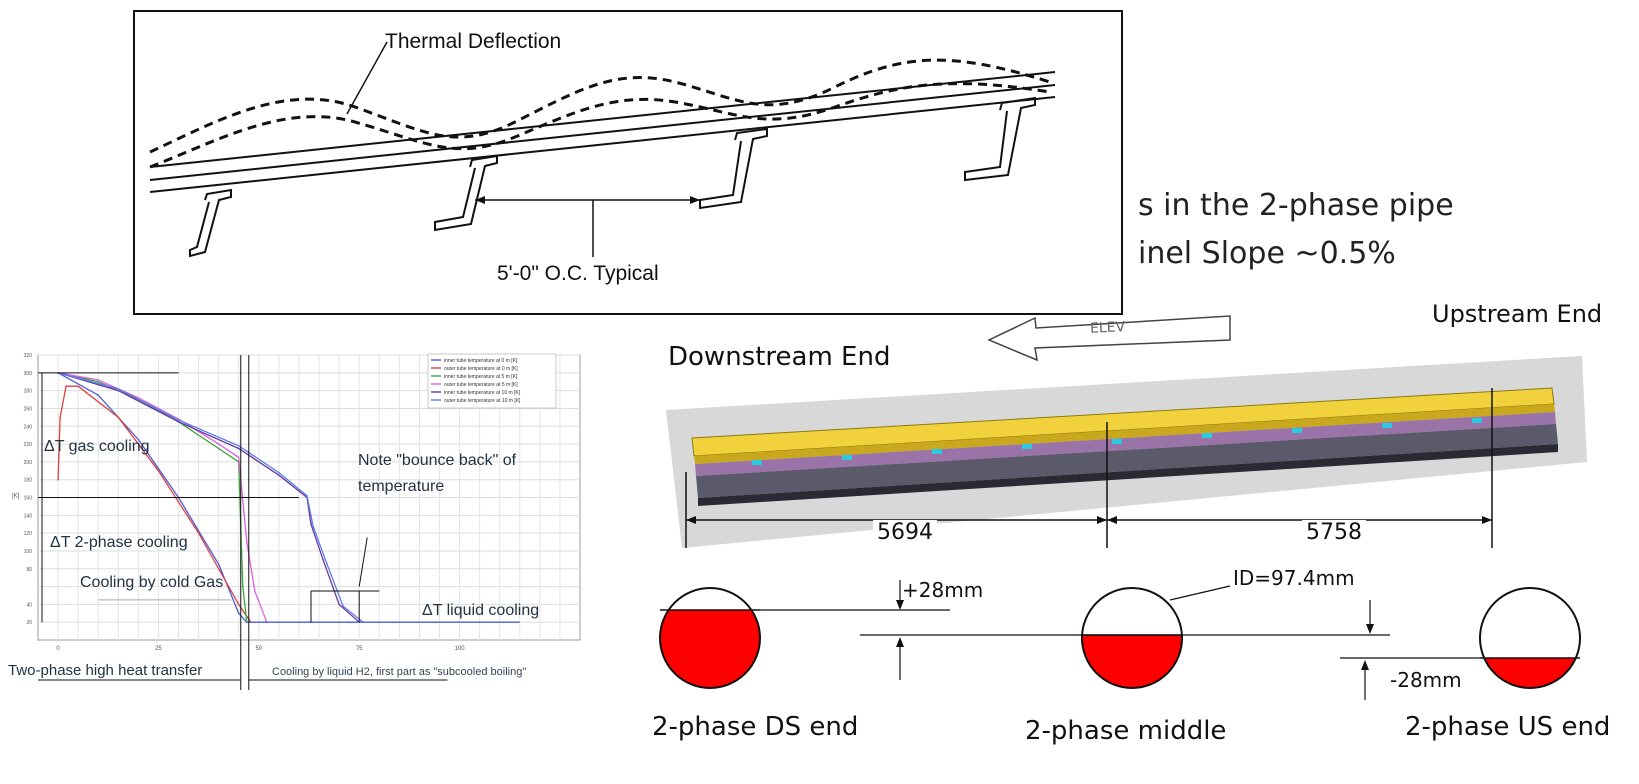 Image resolution: width=1639 pixels, height=784 pixels. I want to click on annotation-dt-two-phase: ΔT 2-phase cooling, so click(119, 542).